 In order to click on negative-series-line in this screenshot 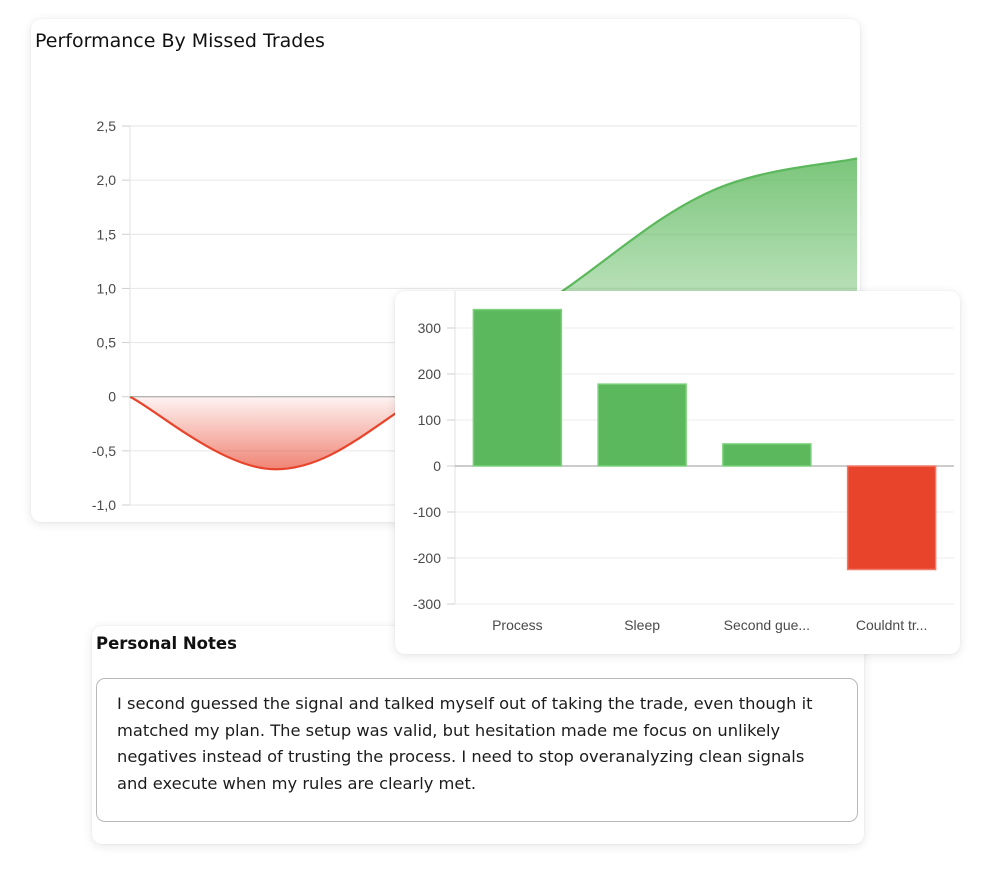, I will do `click(276, 433)`.